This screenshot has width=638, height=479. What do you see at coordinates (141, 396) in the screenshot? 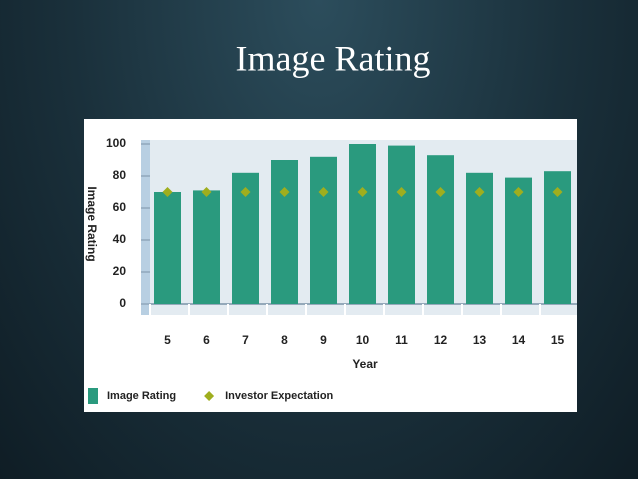
I see `legend-label: Image Rating` at bounding box center [141, 396].